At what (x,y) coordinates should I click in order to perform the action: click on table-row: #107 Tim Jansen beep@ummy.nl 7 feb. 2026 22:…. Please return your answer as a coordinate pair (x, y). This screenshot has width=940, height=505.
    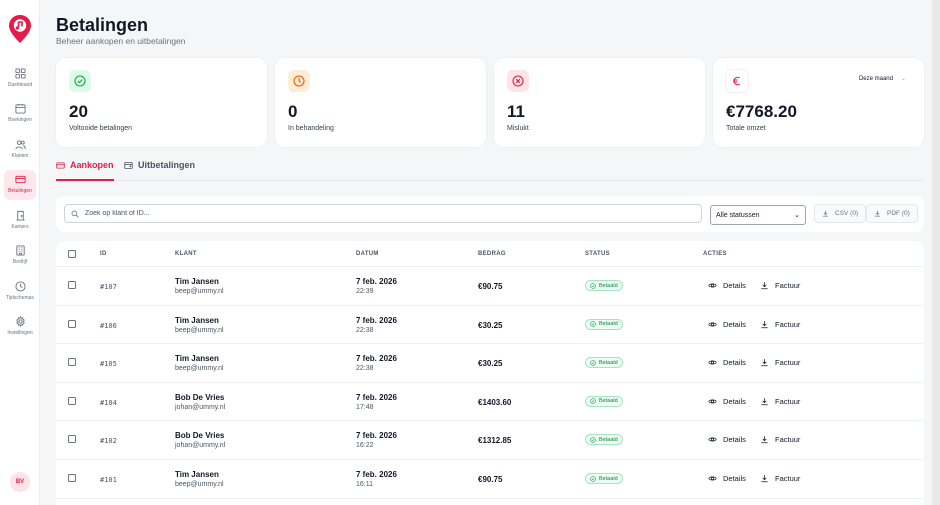
    Looking at the image, I should click on (490, 286).